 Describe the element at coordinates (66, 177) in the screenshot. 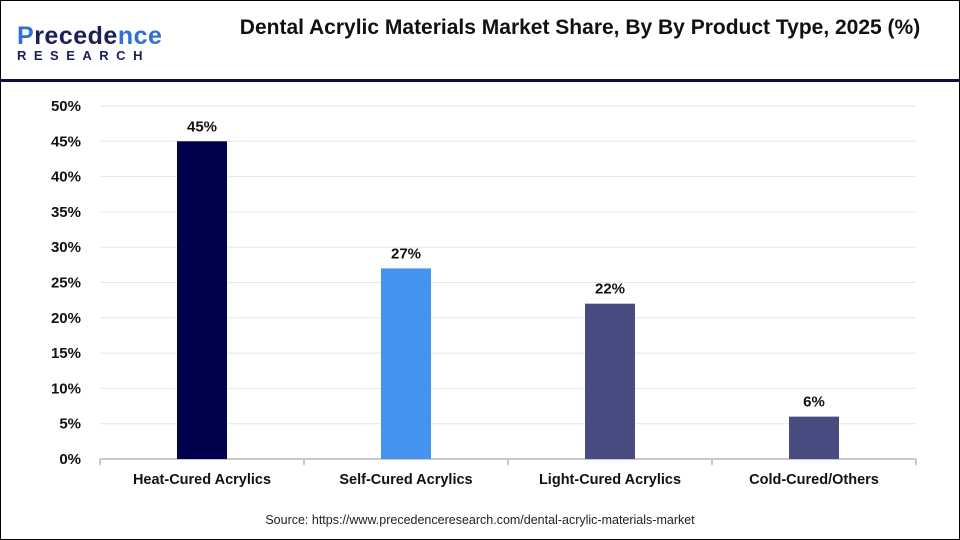

I see `y-tick-label: 40%` at that location.